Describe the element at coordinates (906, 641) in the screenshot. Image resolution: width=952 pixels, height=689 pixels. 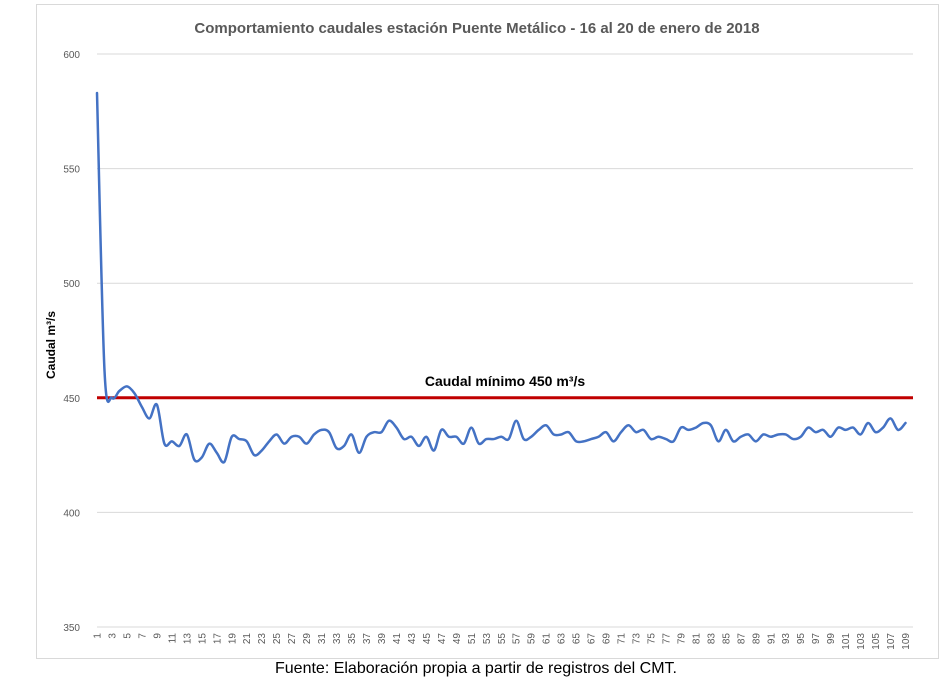
I see `x-tick-label: 109` at that location.